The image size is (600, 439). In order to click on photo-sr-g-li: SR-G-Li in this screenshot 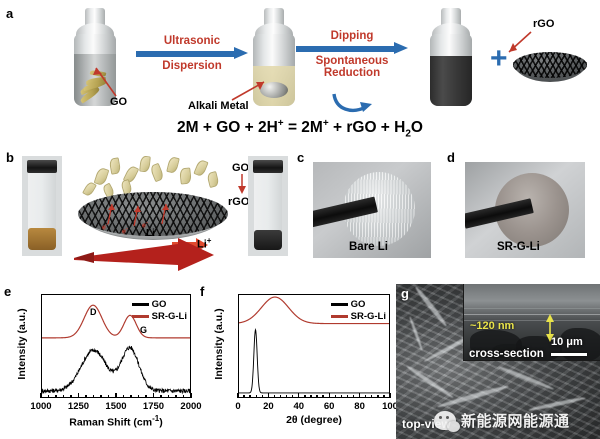, I will do `click(525, 210)`.